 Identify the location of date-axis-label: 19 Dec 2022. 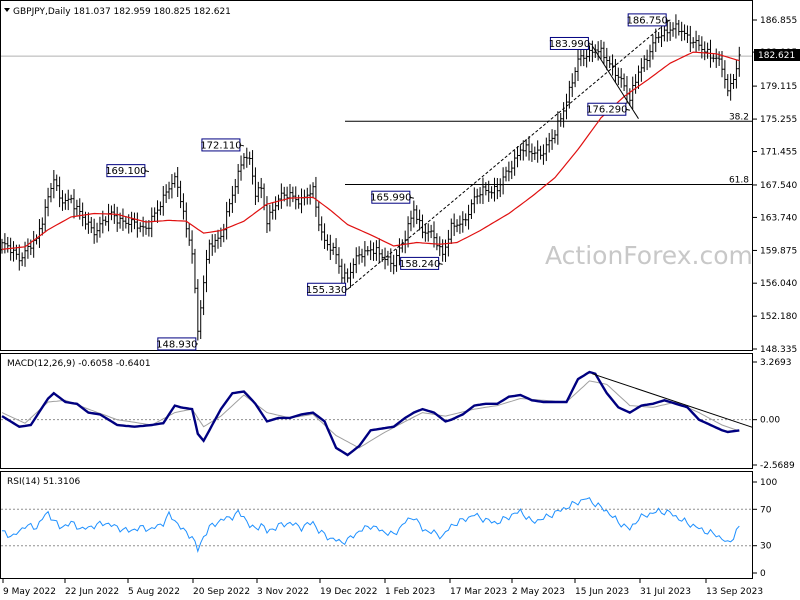
(349, 592).